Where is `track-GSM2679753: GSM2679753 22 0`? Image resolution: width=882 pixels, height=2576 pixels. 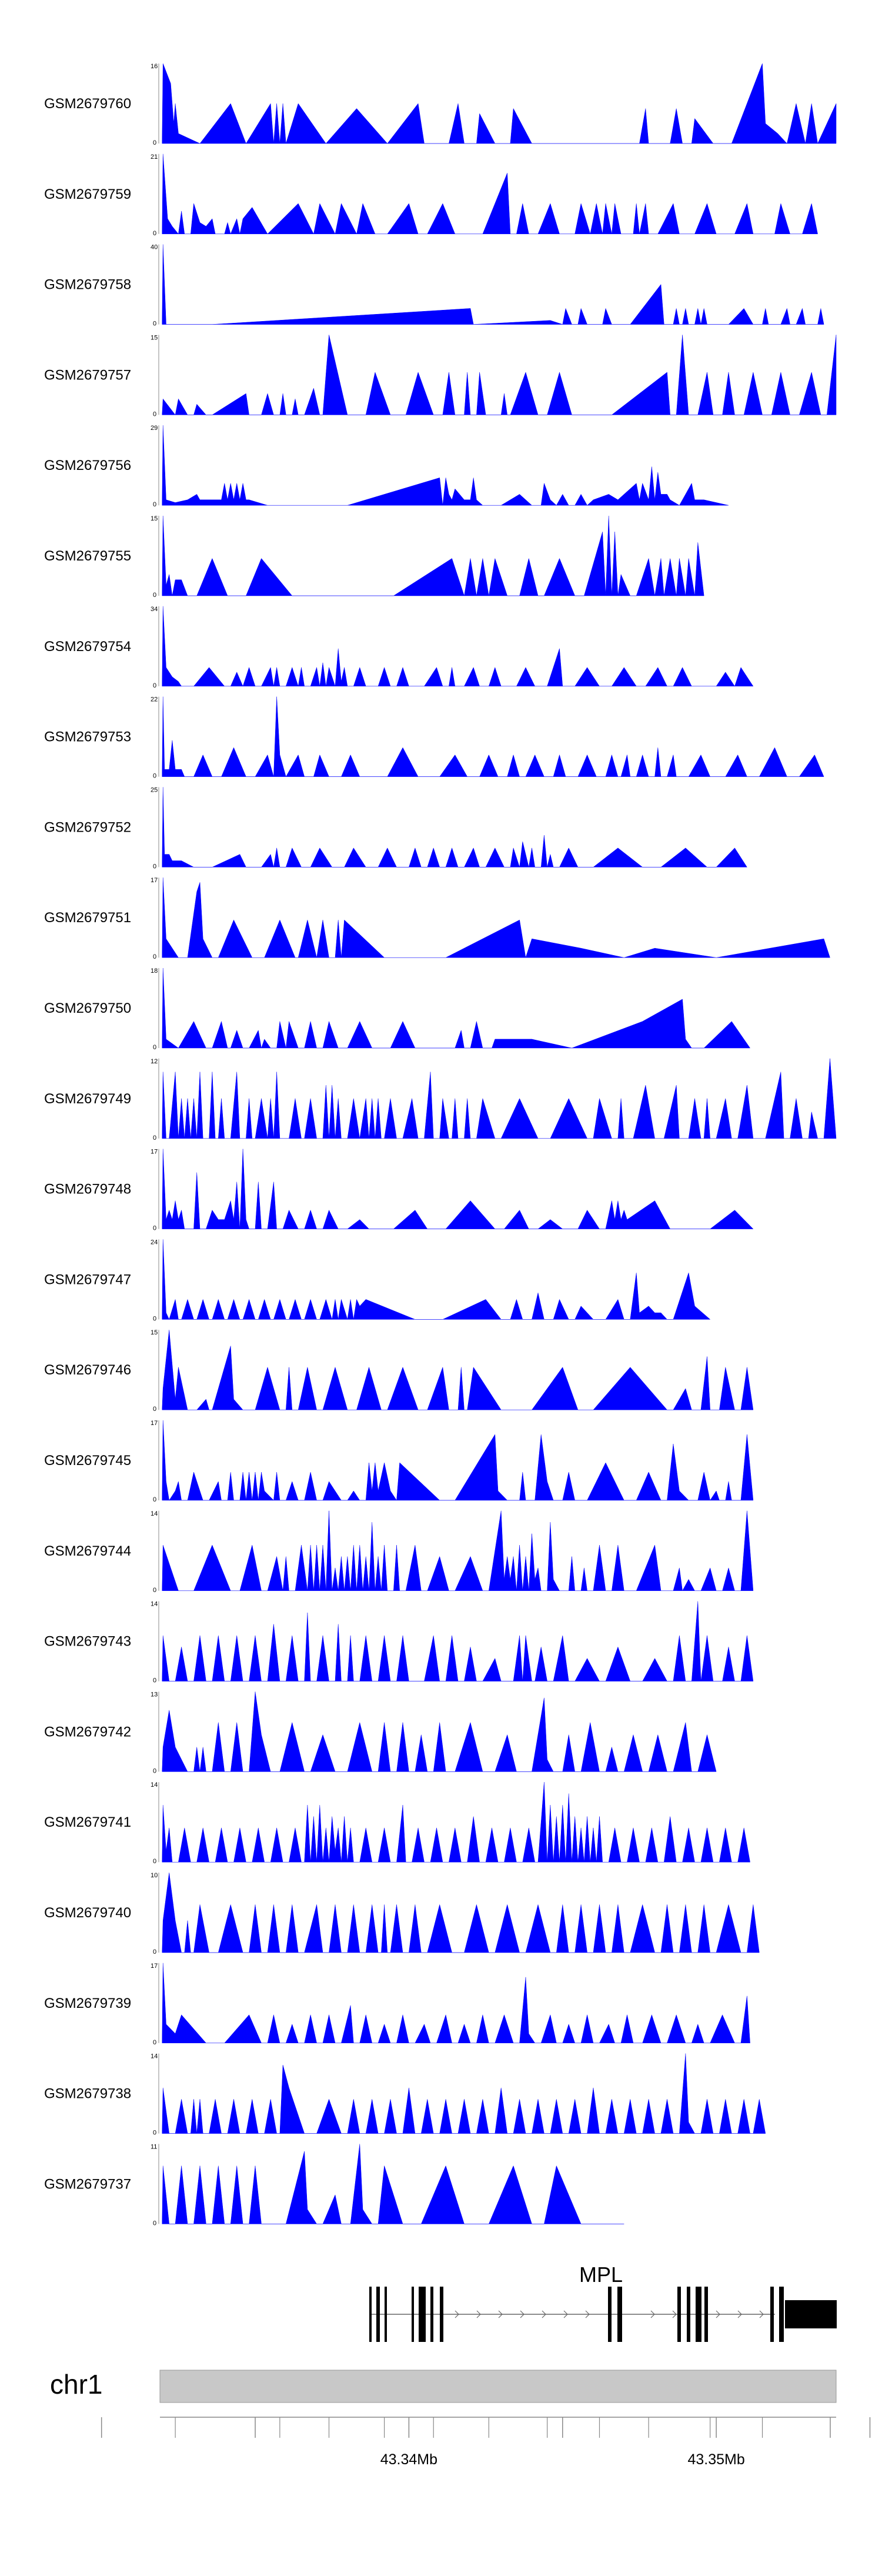
track-GSM2679753: GSM2679753 22 0 is located at coordinates (434, 738).